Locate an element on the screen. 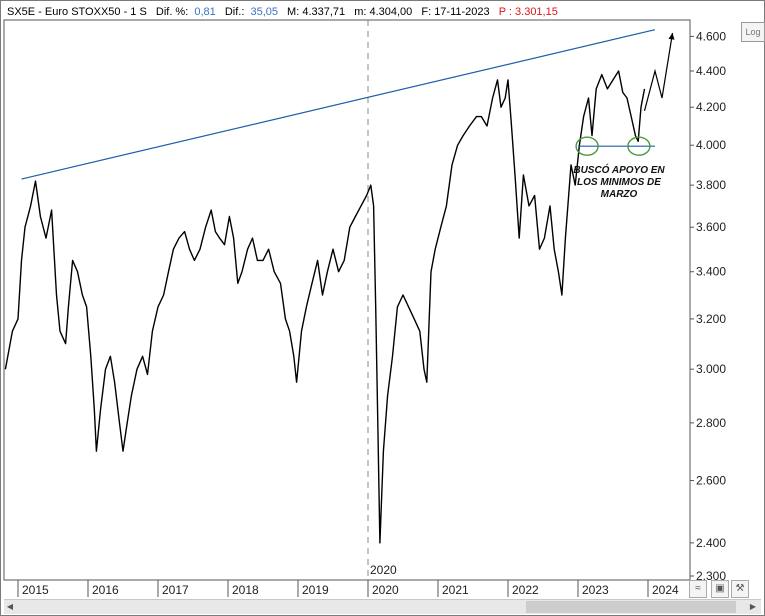 The width and height of the screenshot is (765, 616). tools-icon: ⚒ is located at coordinates (740, 589).